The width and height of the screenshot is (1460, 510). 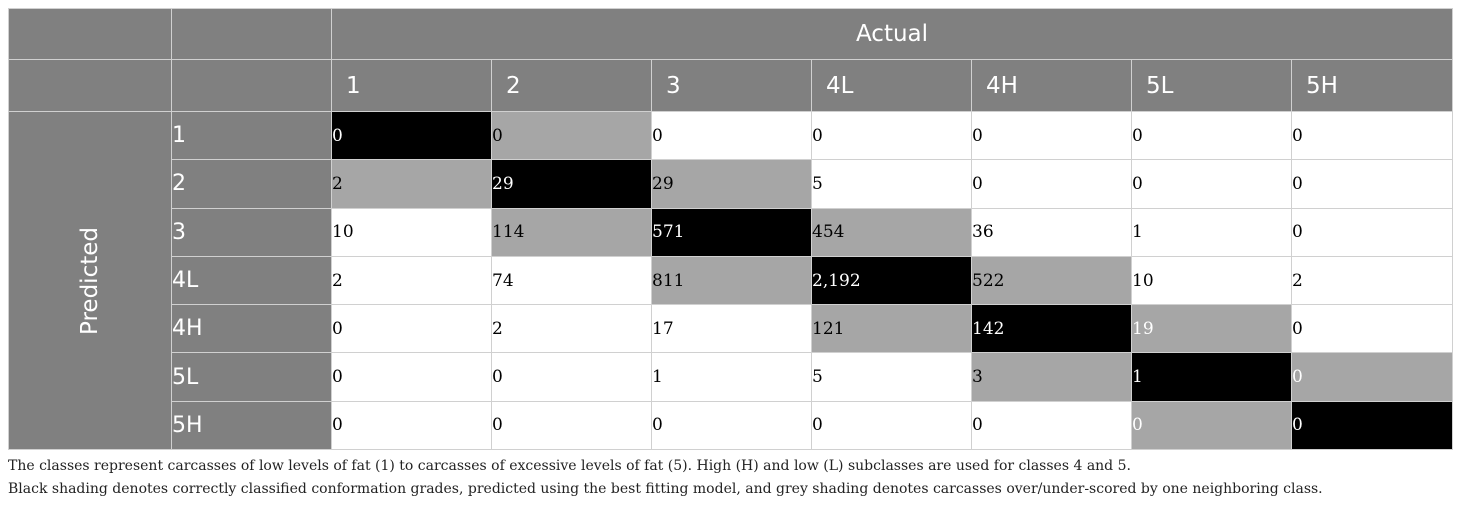 I want to click on row-header: 2, so click(x=251, y=184).